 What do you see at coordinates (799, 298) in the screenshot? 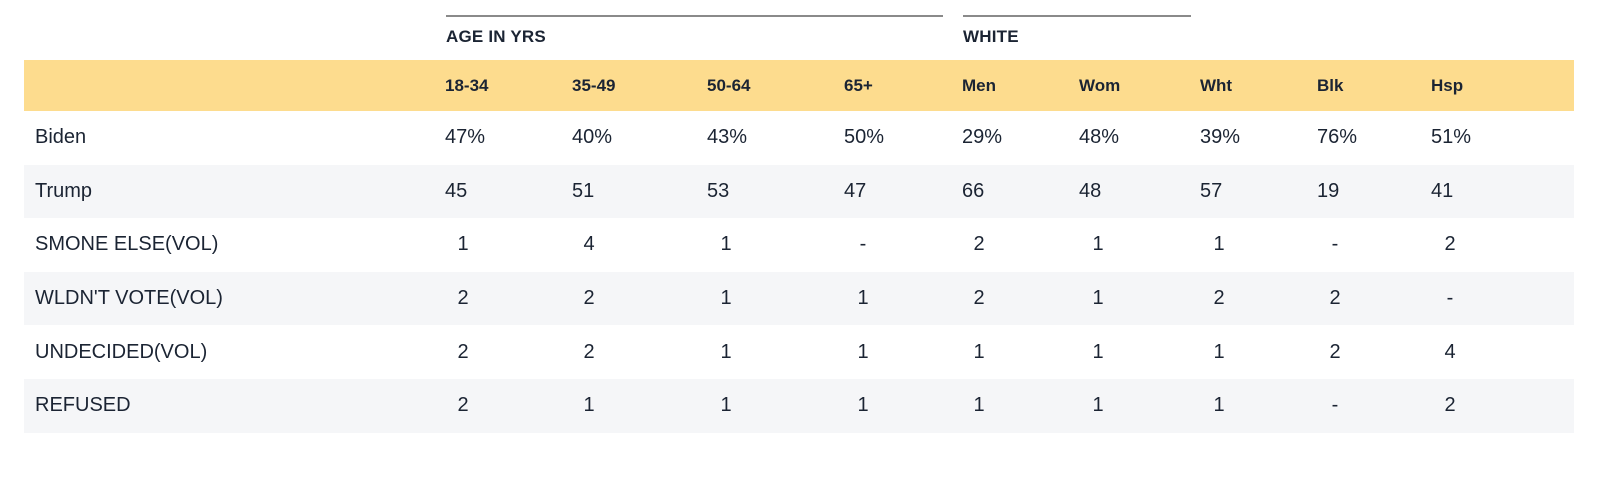
I see `table-row: WLDN'T VOTE(VOL) 2 2 1 1 2 1 2 2 -` at bounding box center [799, 298].